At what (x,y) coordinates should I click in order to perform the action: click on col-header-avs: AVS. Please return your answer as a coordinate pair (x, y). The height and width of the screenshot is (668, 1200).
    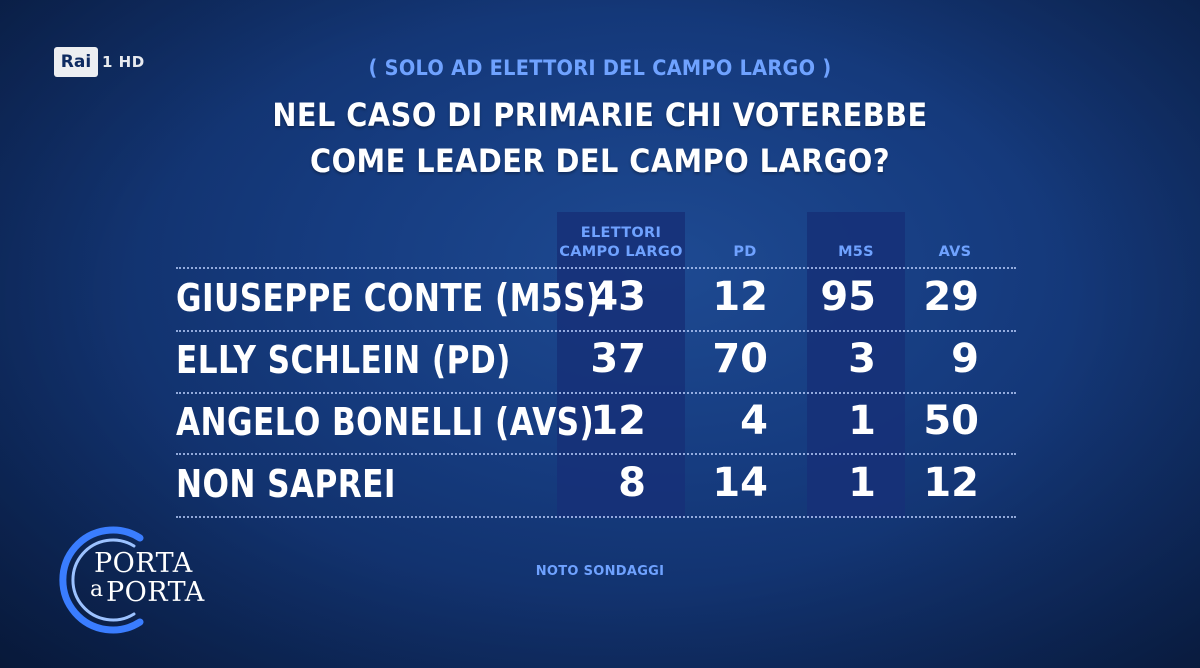
    Looking at the image, I should click on (955, 252).